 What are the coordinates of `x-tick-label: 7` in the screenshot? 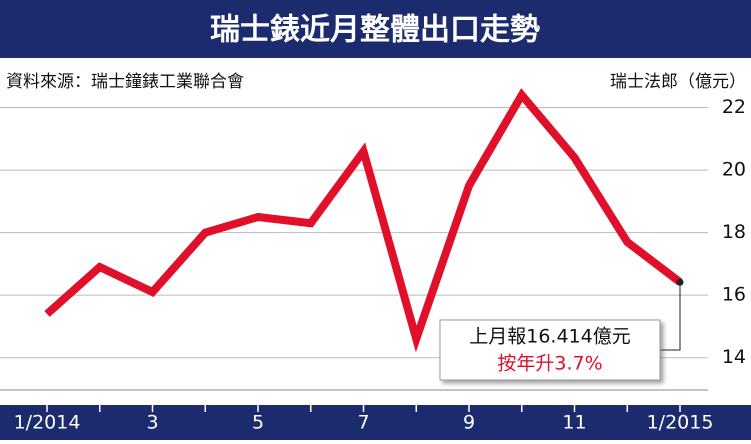 It's located at (363, 423).